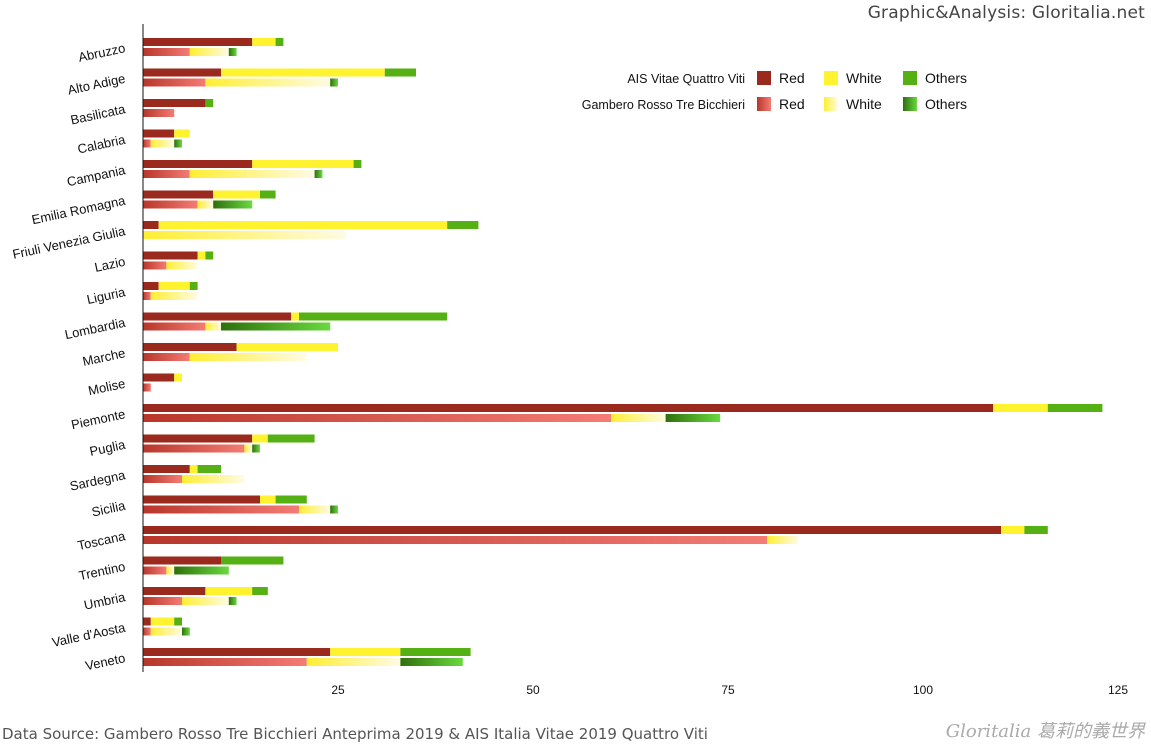 The height and width of the screenshot is (745, 1151). What do you see at coordinates (107, 448) in the screenshot?
I see `region-label-puglia: Puglia` at bounding box center [107, 448].